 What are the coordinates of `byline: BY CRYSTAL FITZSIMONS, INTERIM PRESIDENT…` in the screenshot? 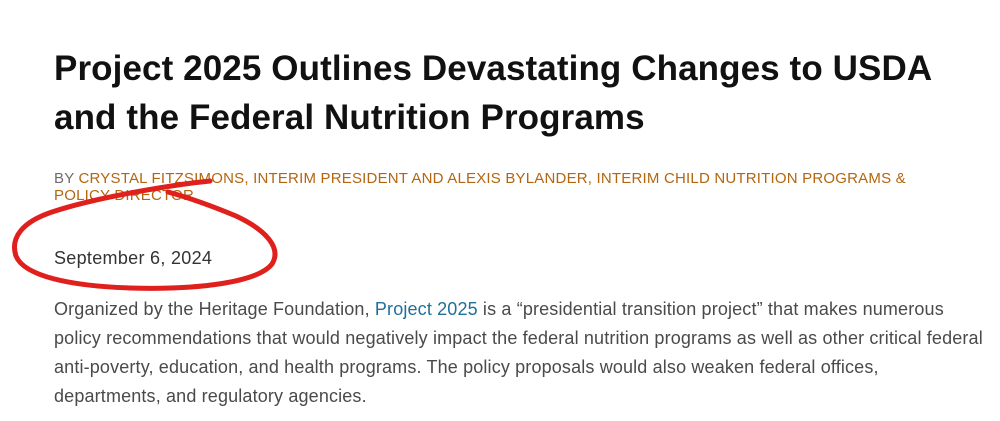 It's located at (504, 187).